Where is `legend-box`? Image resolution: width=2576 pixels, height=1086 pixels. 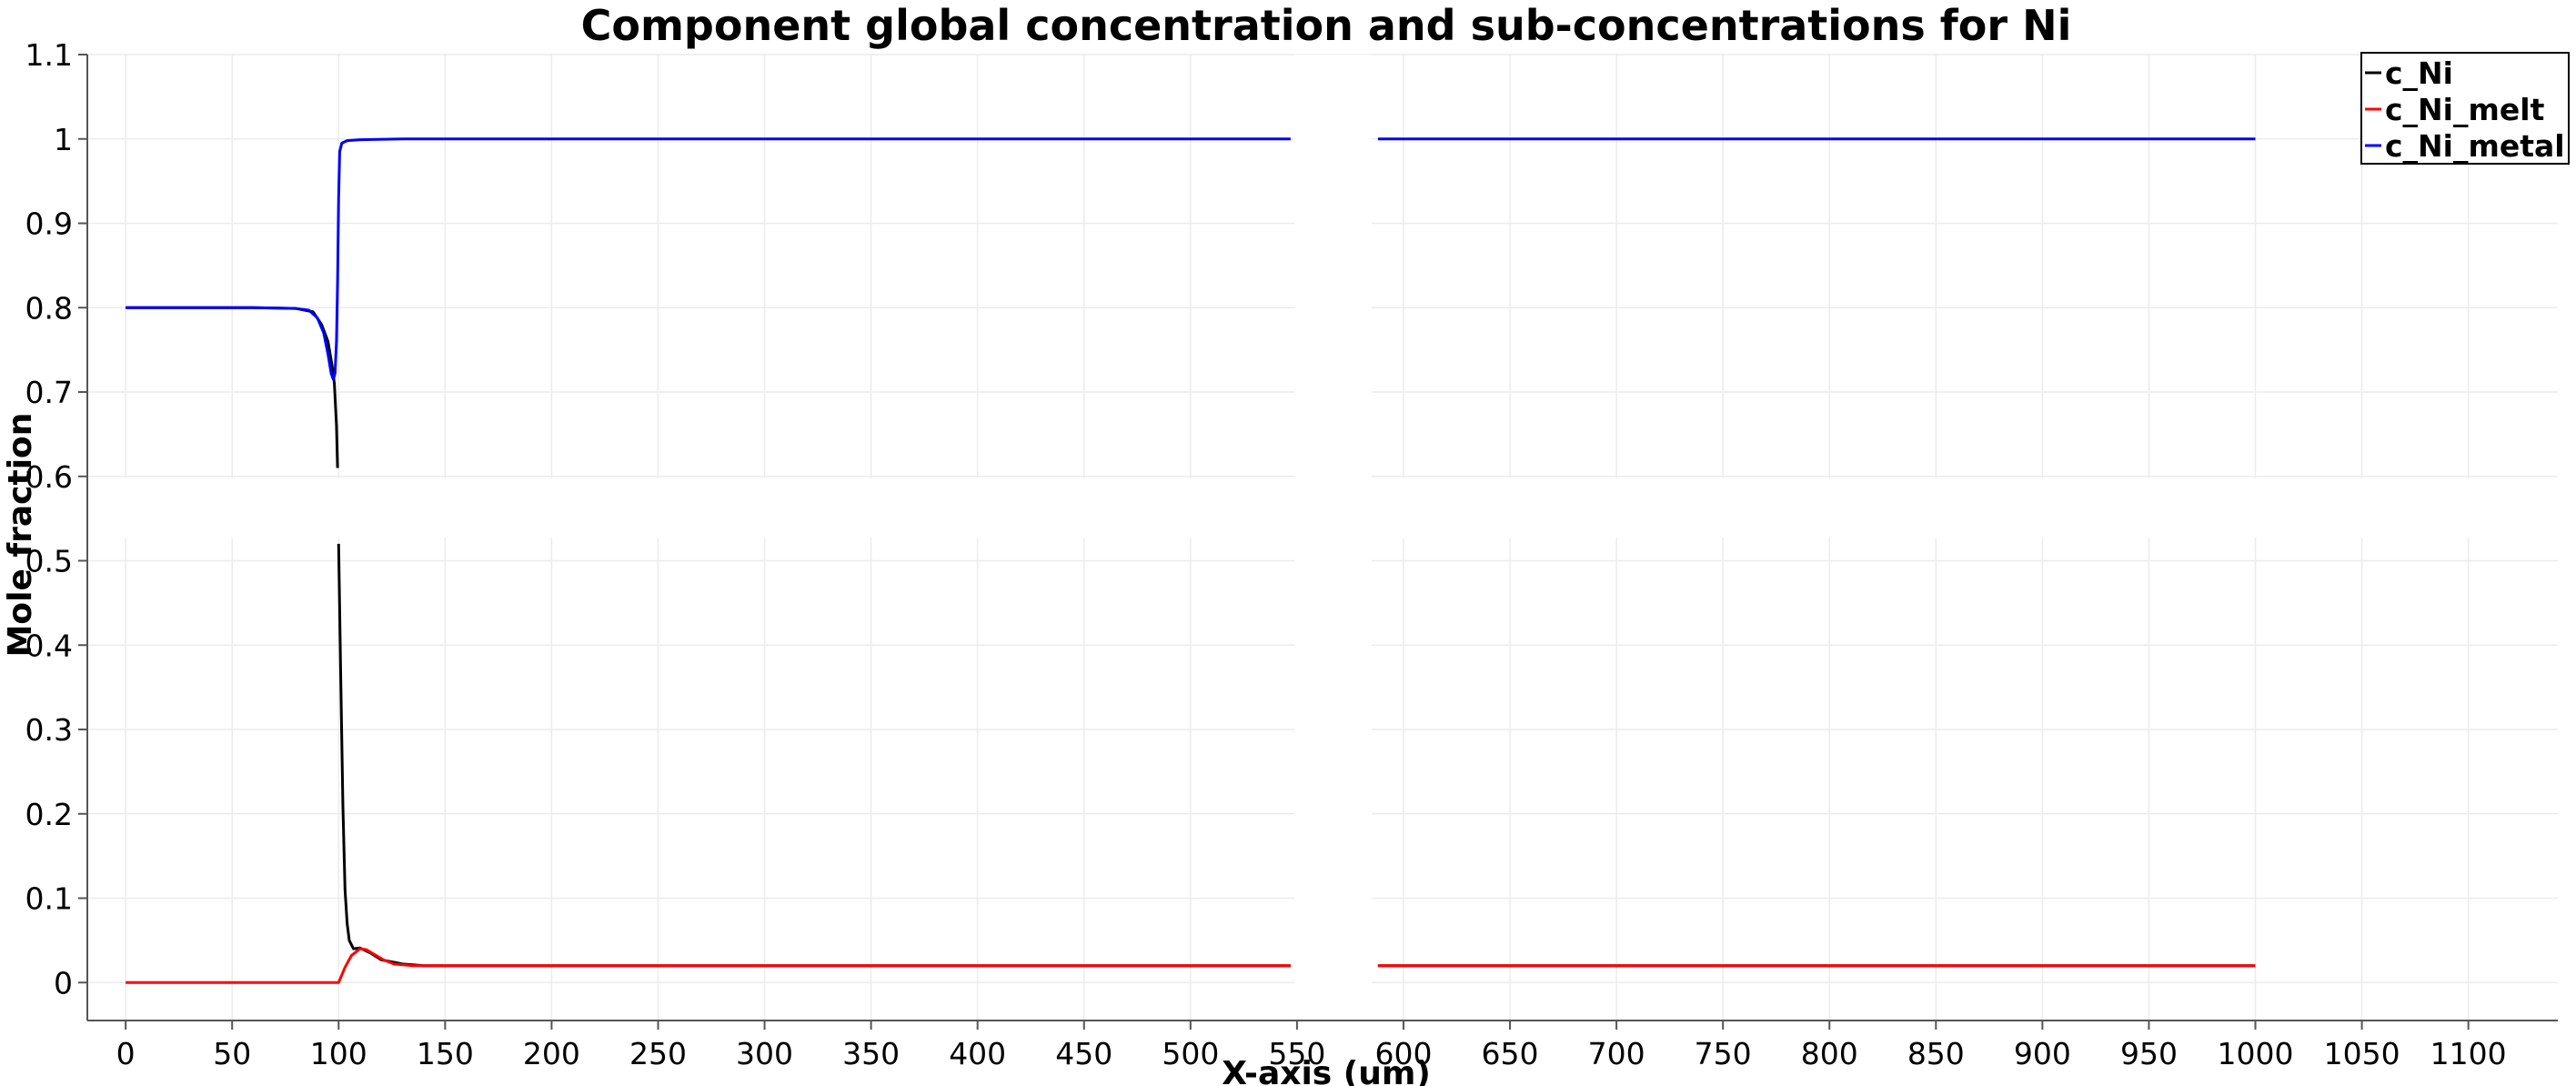
legend-box is located at coordinates (2465, 108).